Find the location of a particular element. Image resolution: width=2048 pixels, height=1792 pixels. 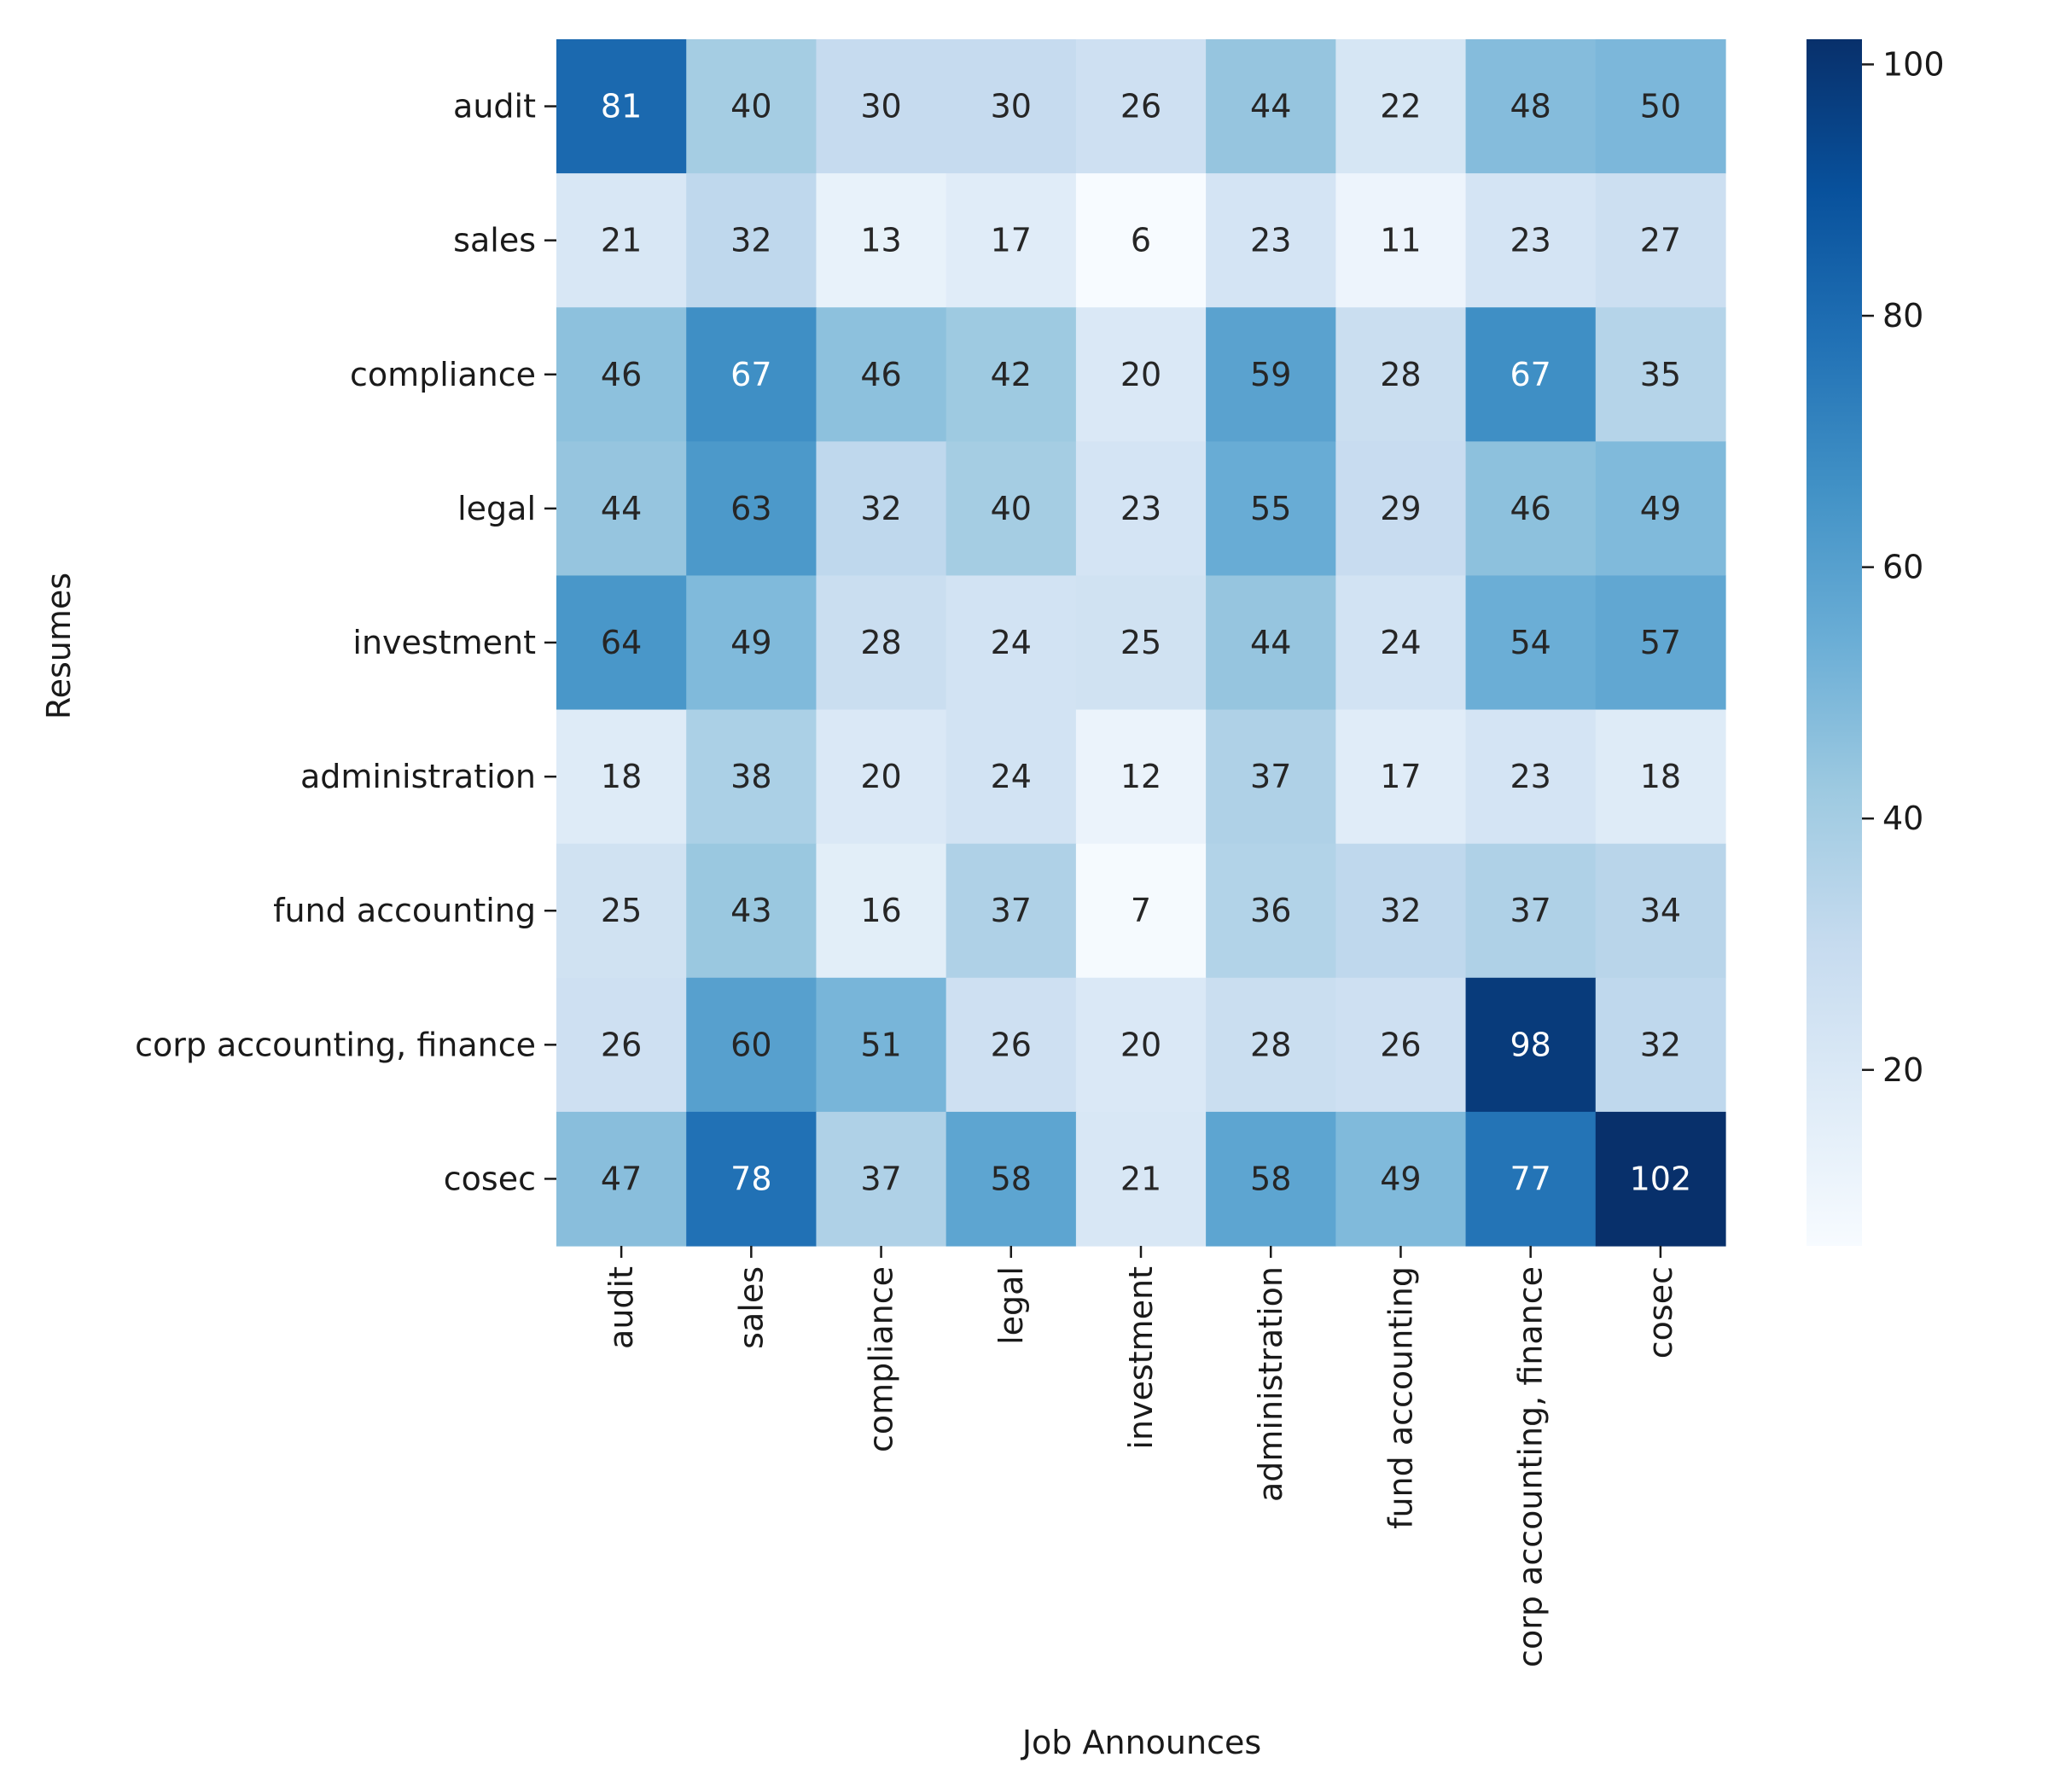

cell-value-label: 57 is located at coordinates (1660, 642).